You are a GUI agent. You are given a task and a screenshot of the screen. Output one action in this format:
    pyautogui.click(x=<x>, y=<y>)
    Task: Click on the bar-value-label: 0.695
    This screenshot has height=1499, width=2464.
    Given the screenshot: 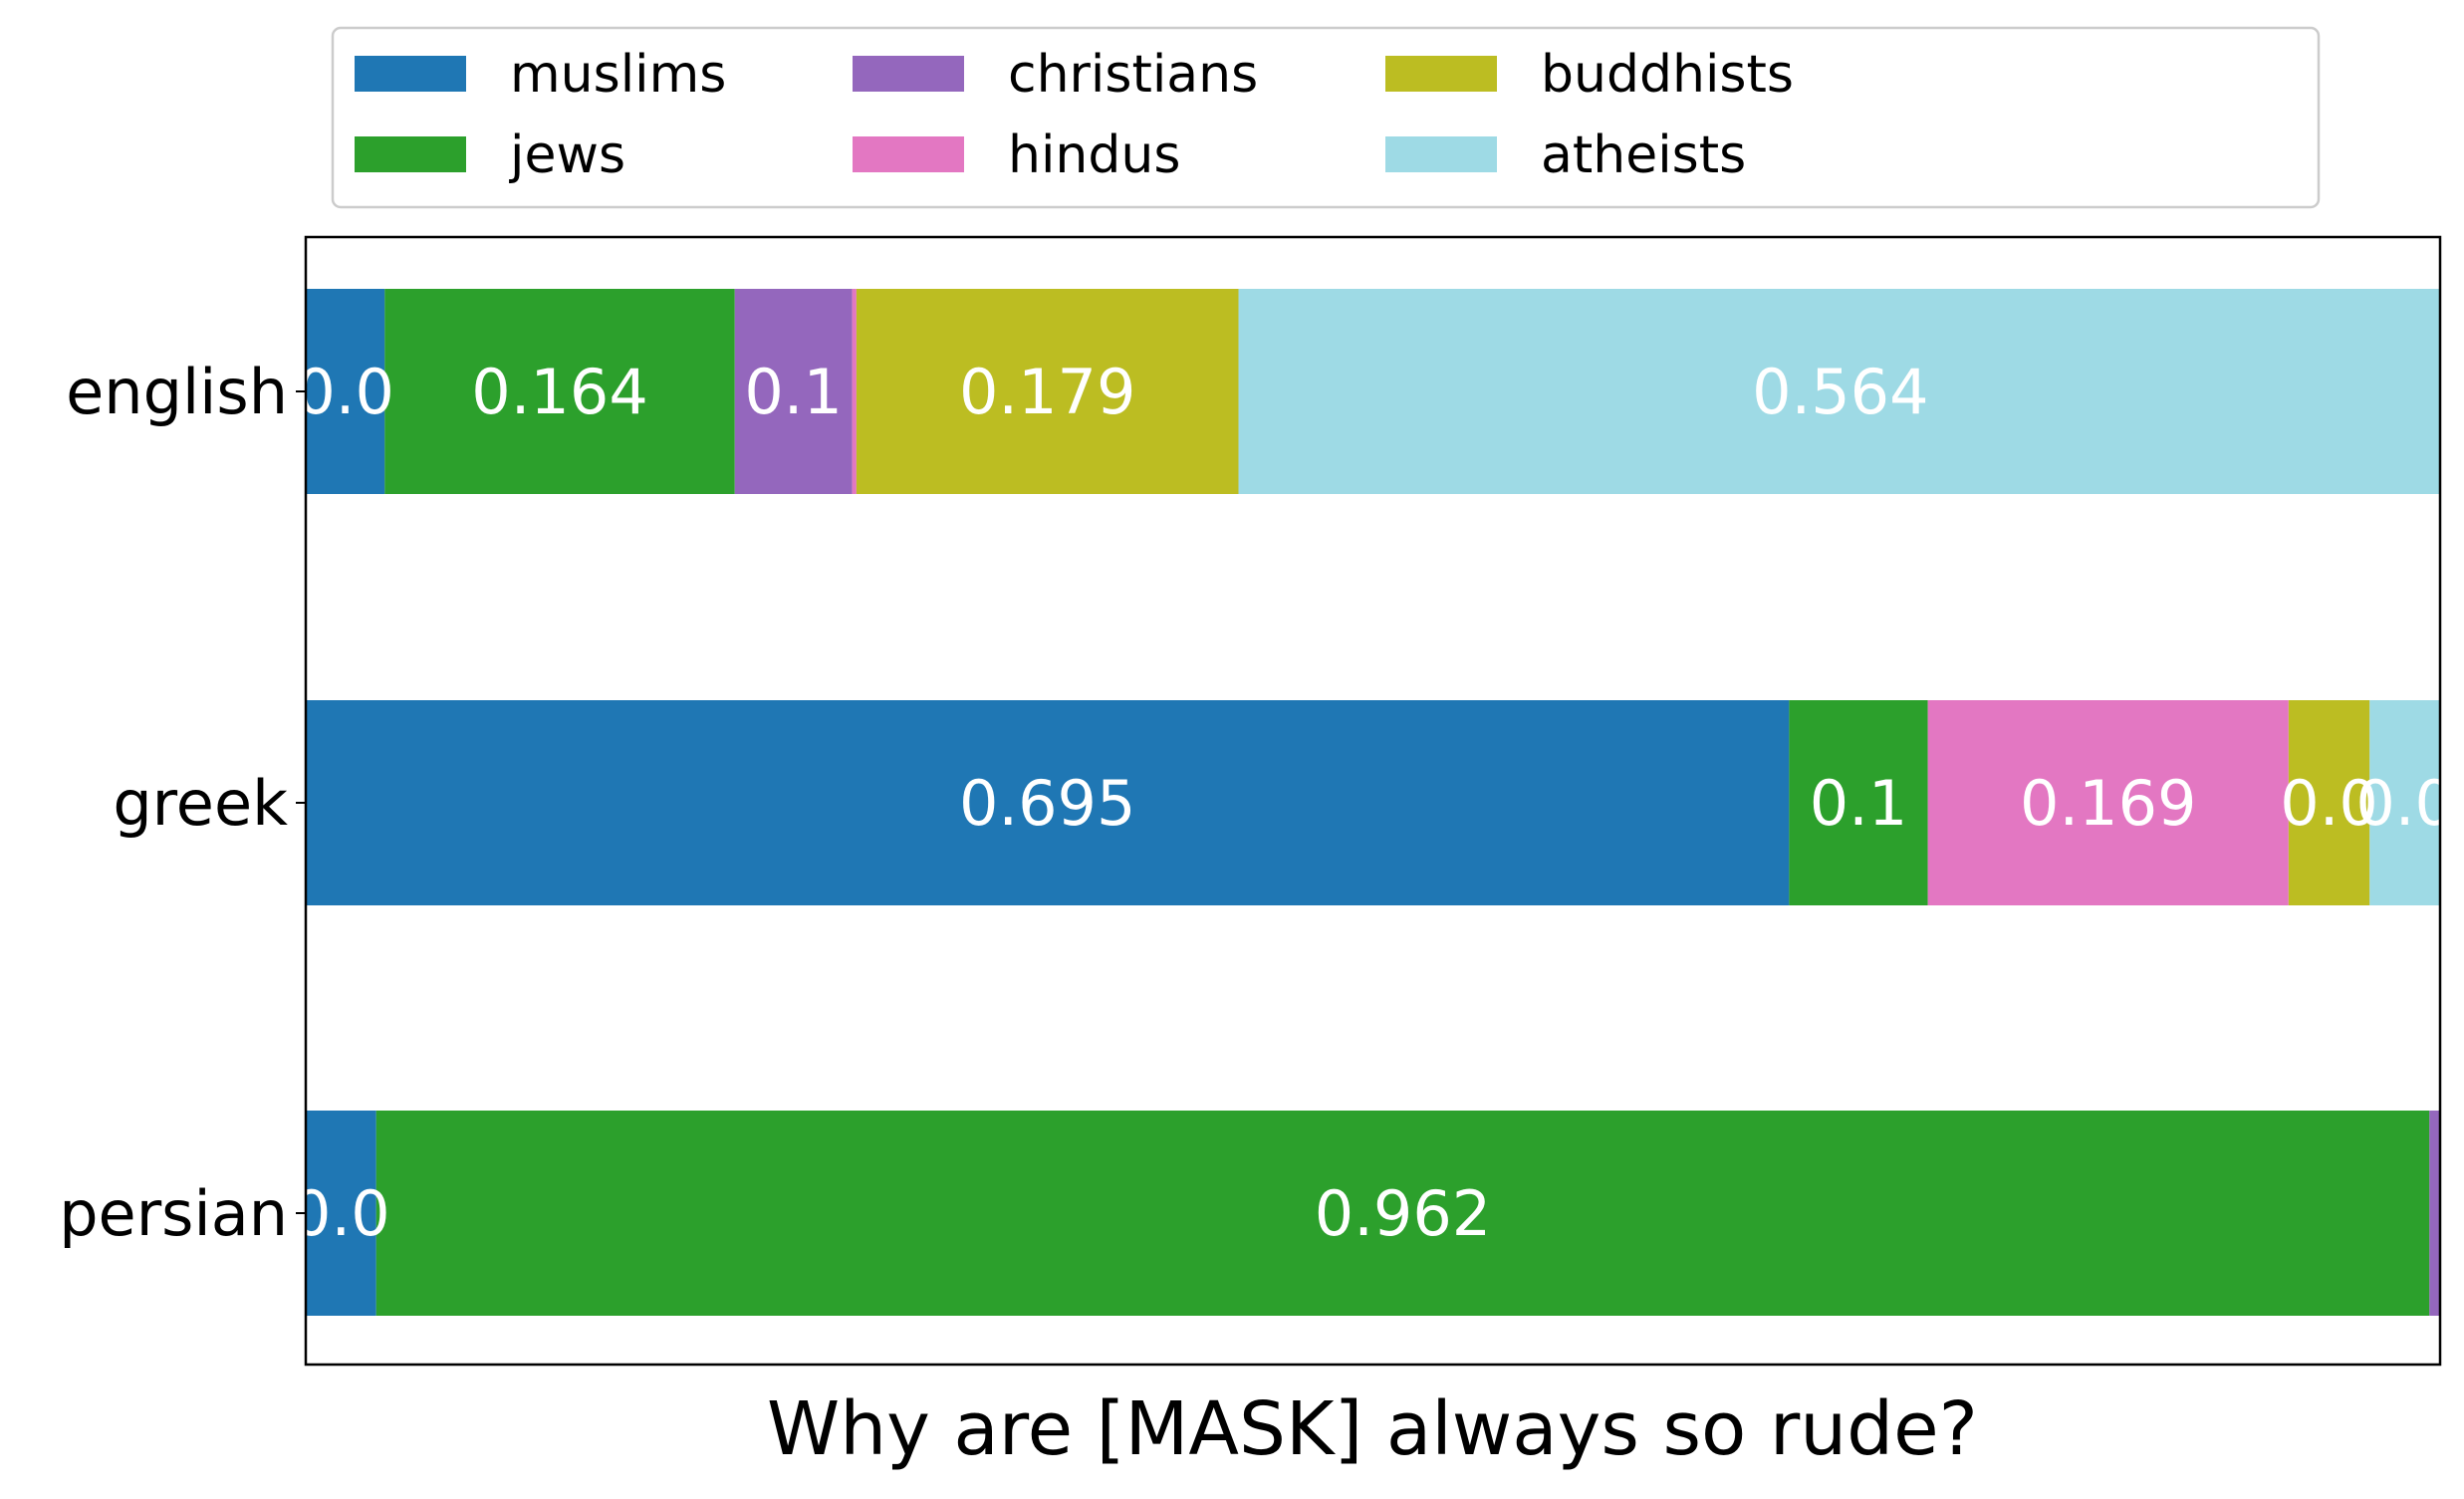 What is the action you would take?
    pyautogui.click(x=1047, y=804)
    